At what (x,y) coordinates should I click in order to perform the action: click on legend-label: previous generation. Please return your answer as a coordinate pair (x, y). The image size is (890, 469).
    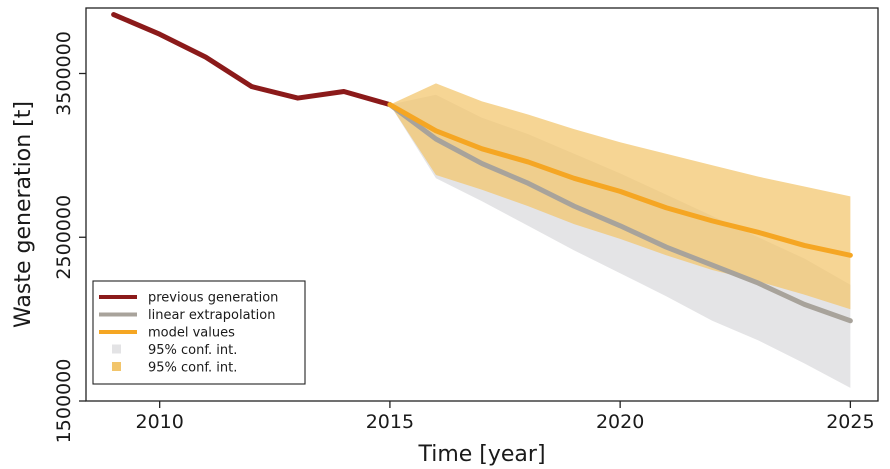
    Looking at the image, I should click on (213, 298).